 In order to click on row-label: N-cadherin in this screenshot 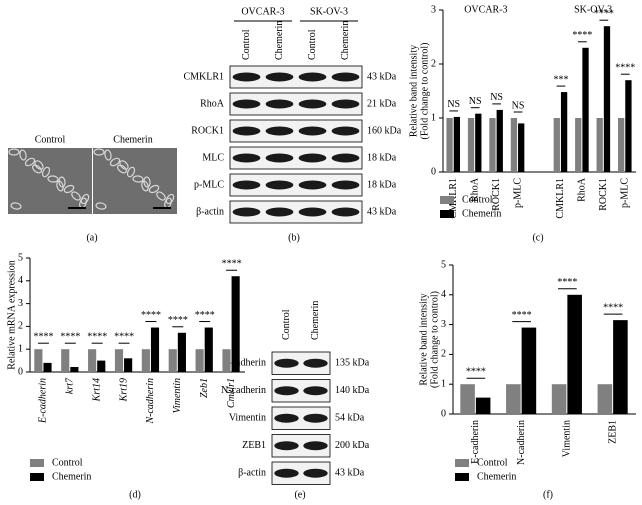, I will do `click(243, 390)`.